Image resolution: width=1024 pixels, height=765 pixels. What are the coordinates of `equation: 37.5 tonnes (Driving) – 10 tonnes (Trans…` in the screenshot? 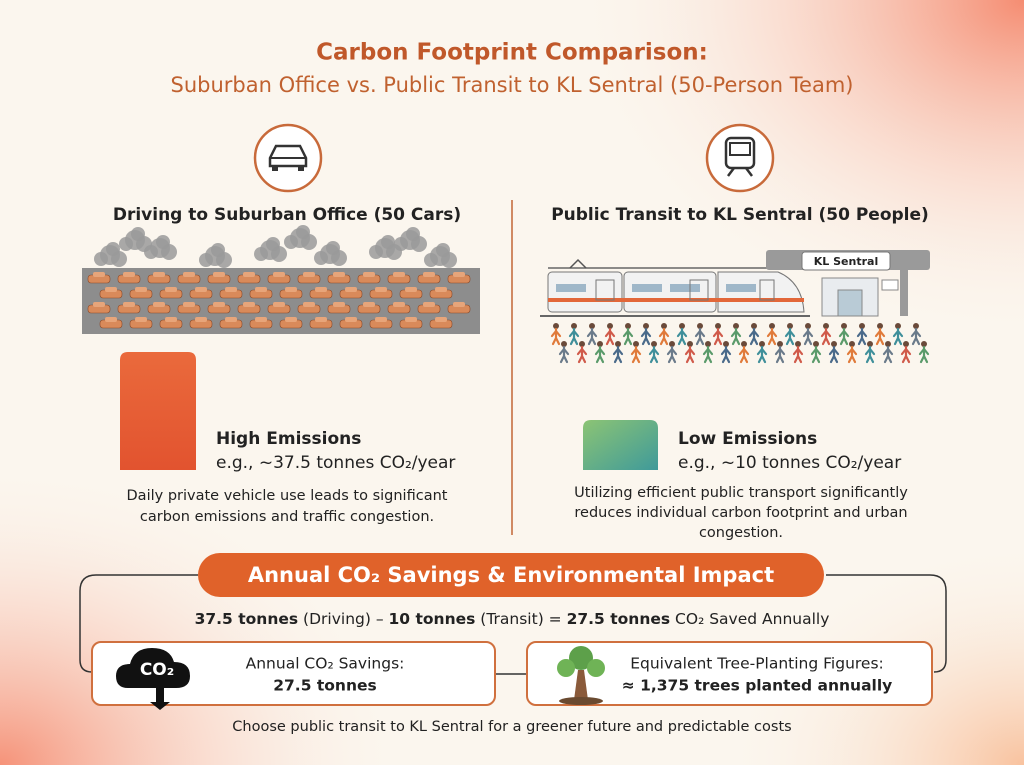 It's located at (512, 619).